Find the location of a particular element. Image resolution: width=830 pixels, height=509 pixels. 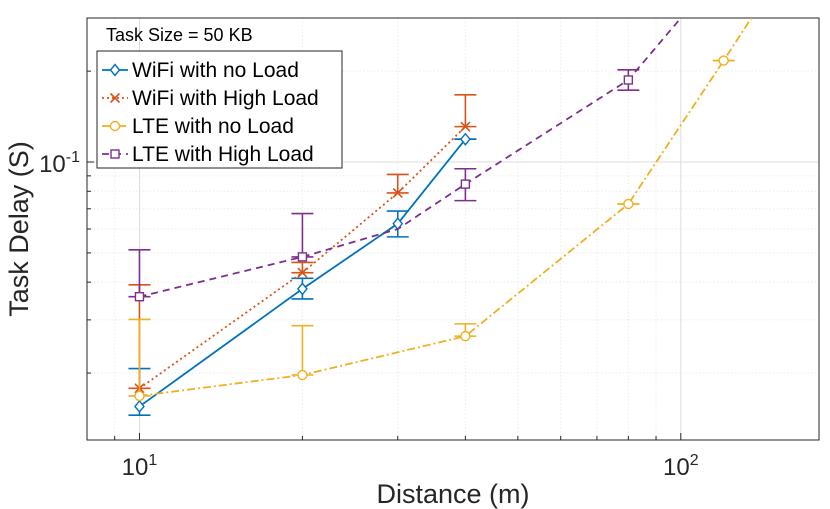

y-tick-label: 10-1 is located at coordinates (59, 163).